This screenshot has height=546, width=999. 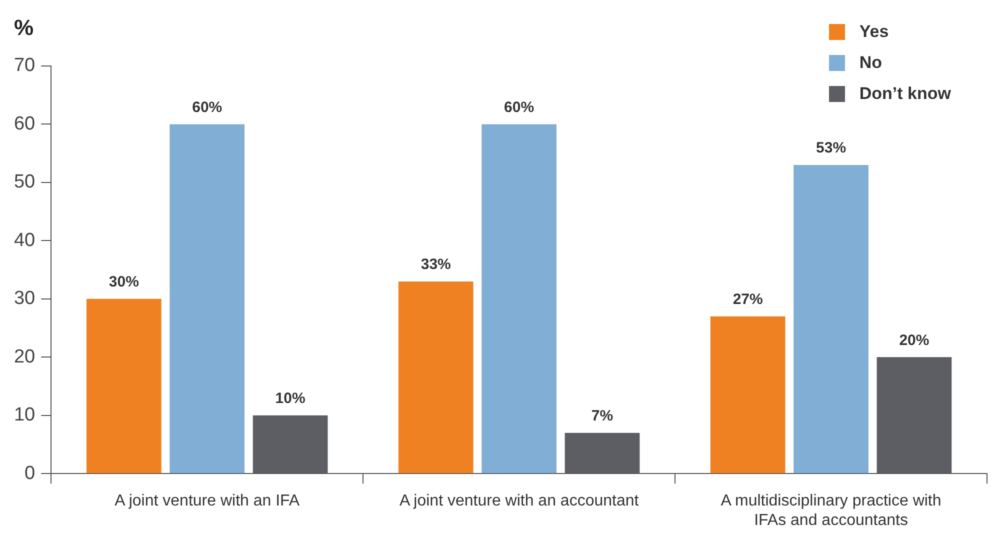 What do you see at coordinates (25, 123) in the screenshot?
I see `y-tick-label: 60` at bounding box center [25, 123].